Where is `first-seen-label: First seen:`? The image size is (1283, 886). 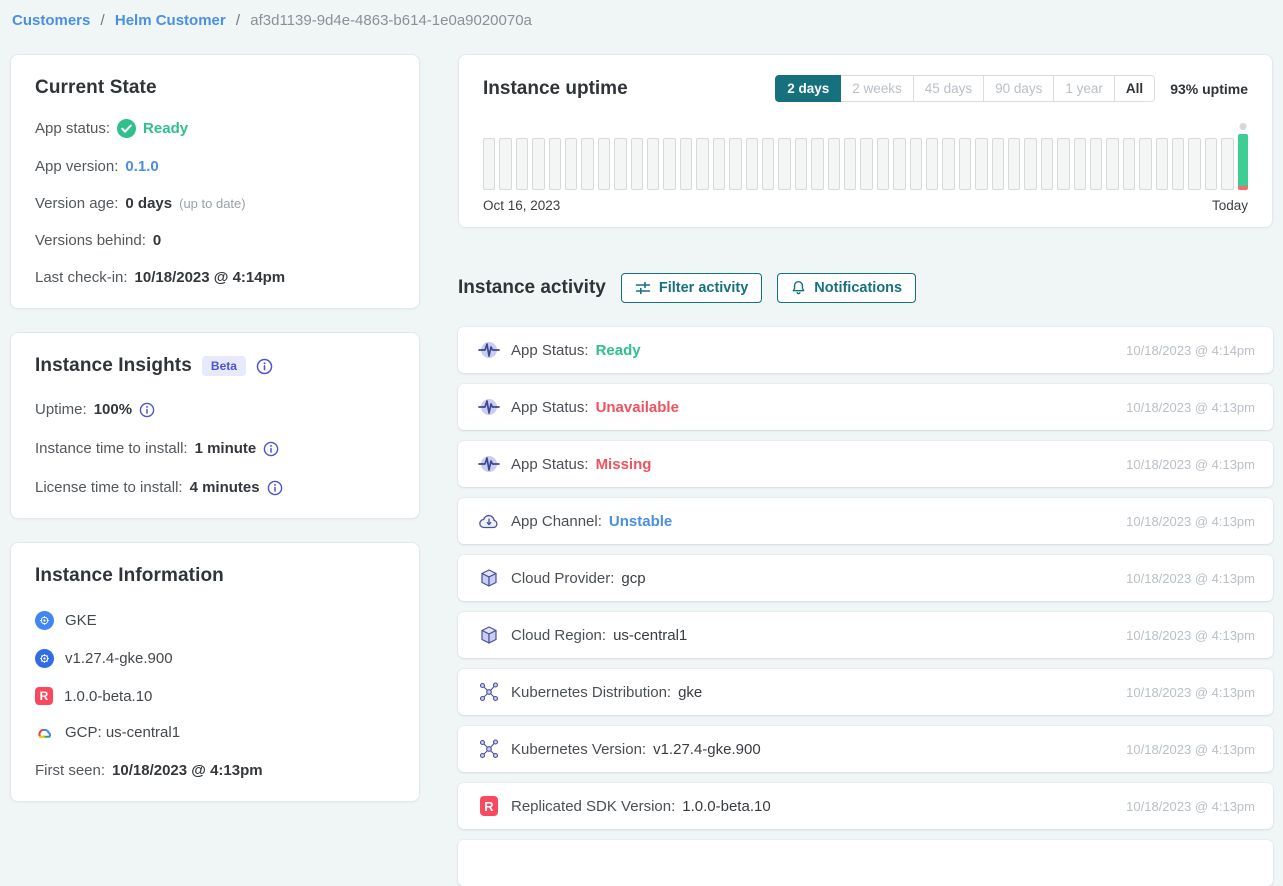 first-seen-label: First seen: is located at coordinates (70, 770).